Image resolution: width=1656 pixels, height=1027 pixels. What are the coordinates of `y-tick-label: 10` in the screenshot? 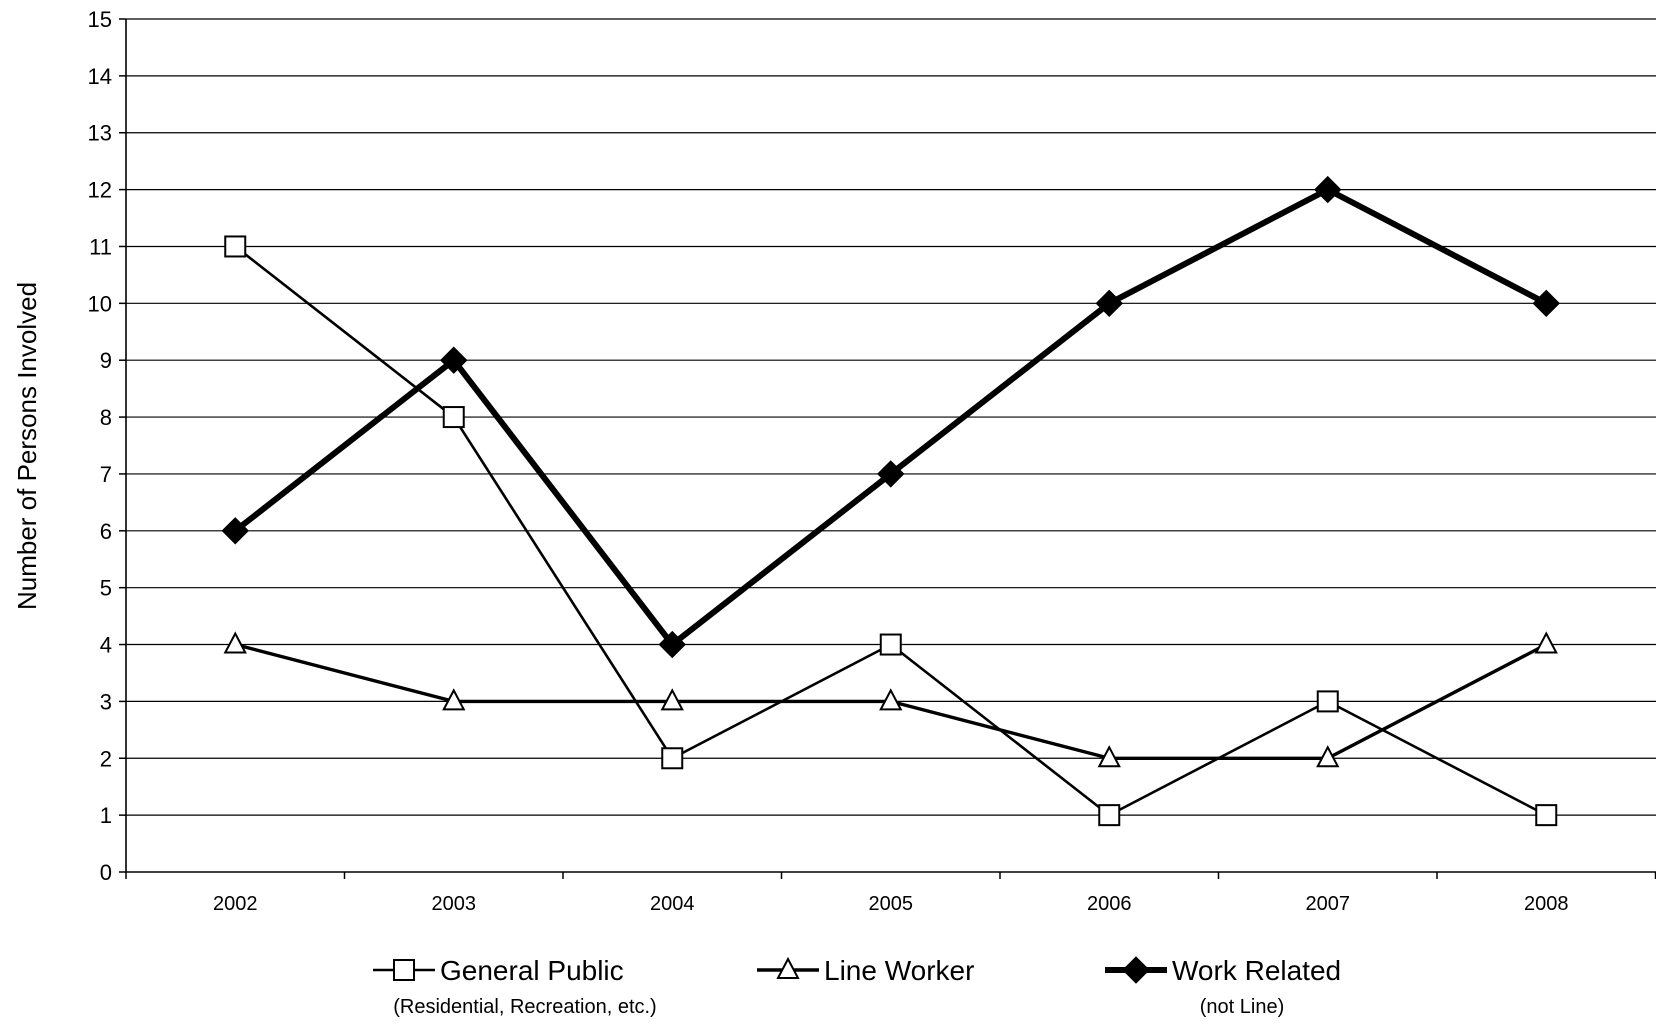 It's located at (100, 303).